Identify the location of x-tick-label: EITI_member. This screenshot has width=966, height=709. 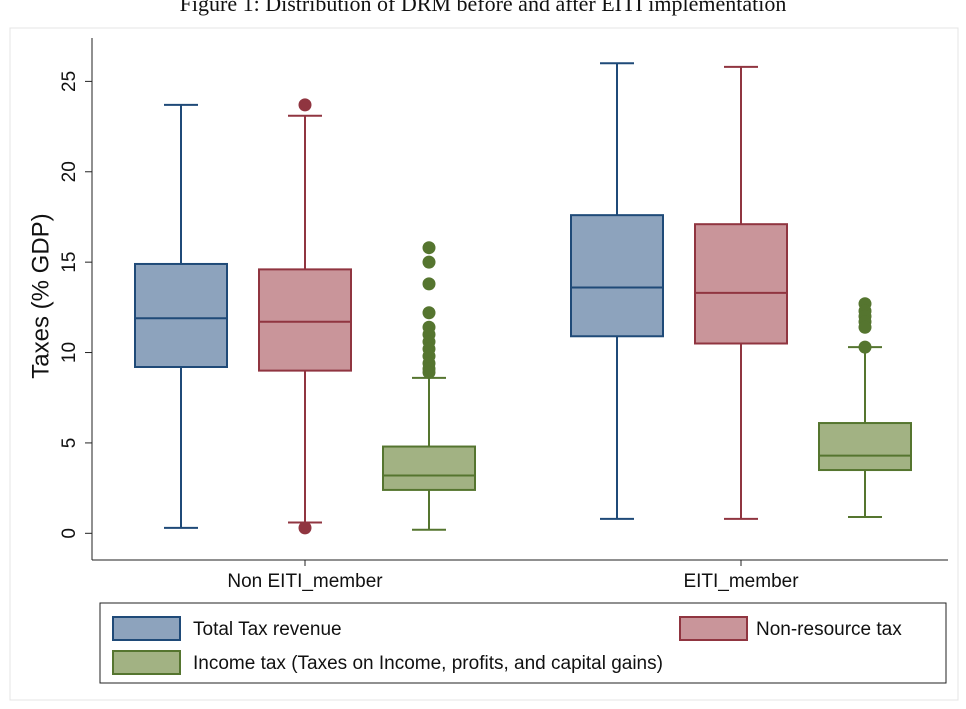
(741, 581).